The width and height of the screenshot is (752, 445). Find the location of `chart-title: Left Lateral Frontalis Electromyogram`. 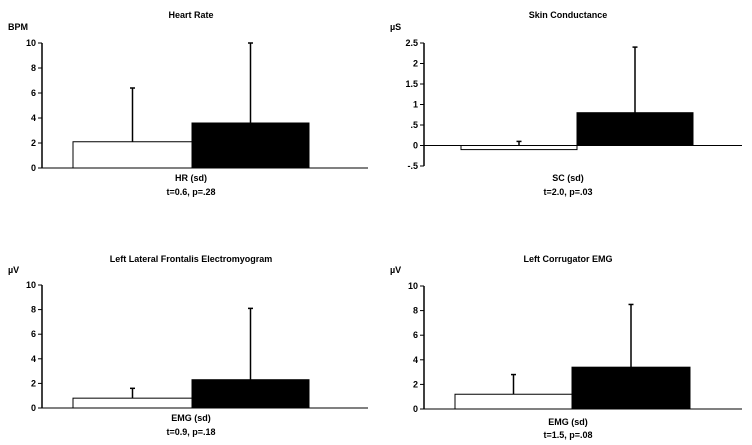

chart-title: Left Lateral Frontalis Electromyogram is located at coordinates (191, 259).